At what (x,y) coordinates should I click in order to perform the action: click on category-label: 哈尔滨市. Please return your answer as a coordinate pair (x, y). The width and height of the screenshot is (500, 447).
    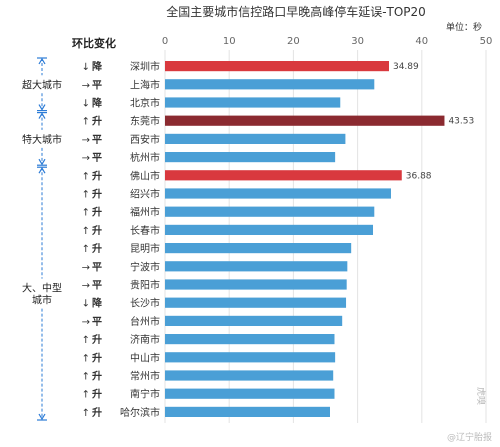
    Looking at the image, I should click on (140, 412).